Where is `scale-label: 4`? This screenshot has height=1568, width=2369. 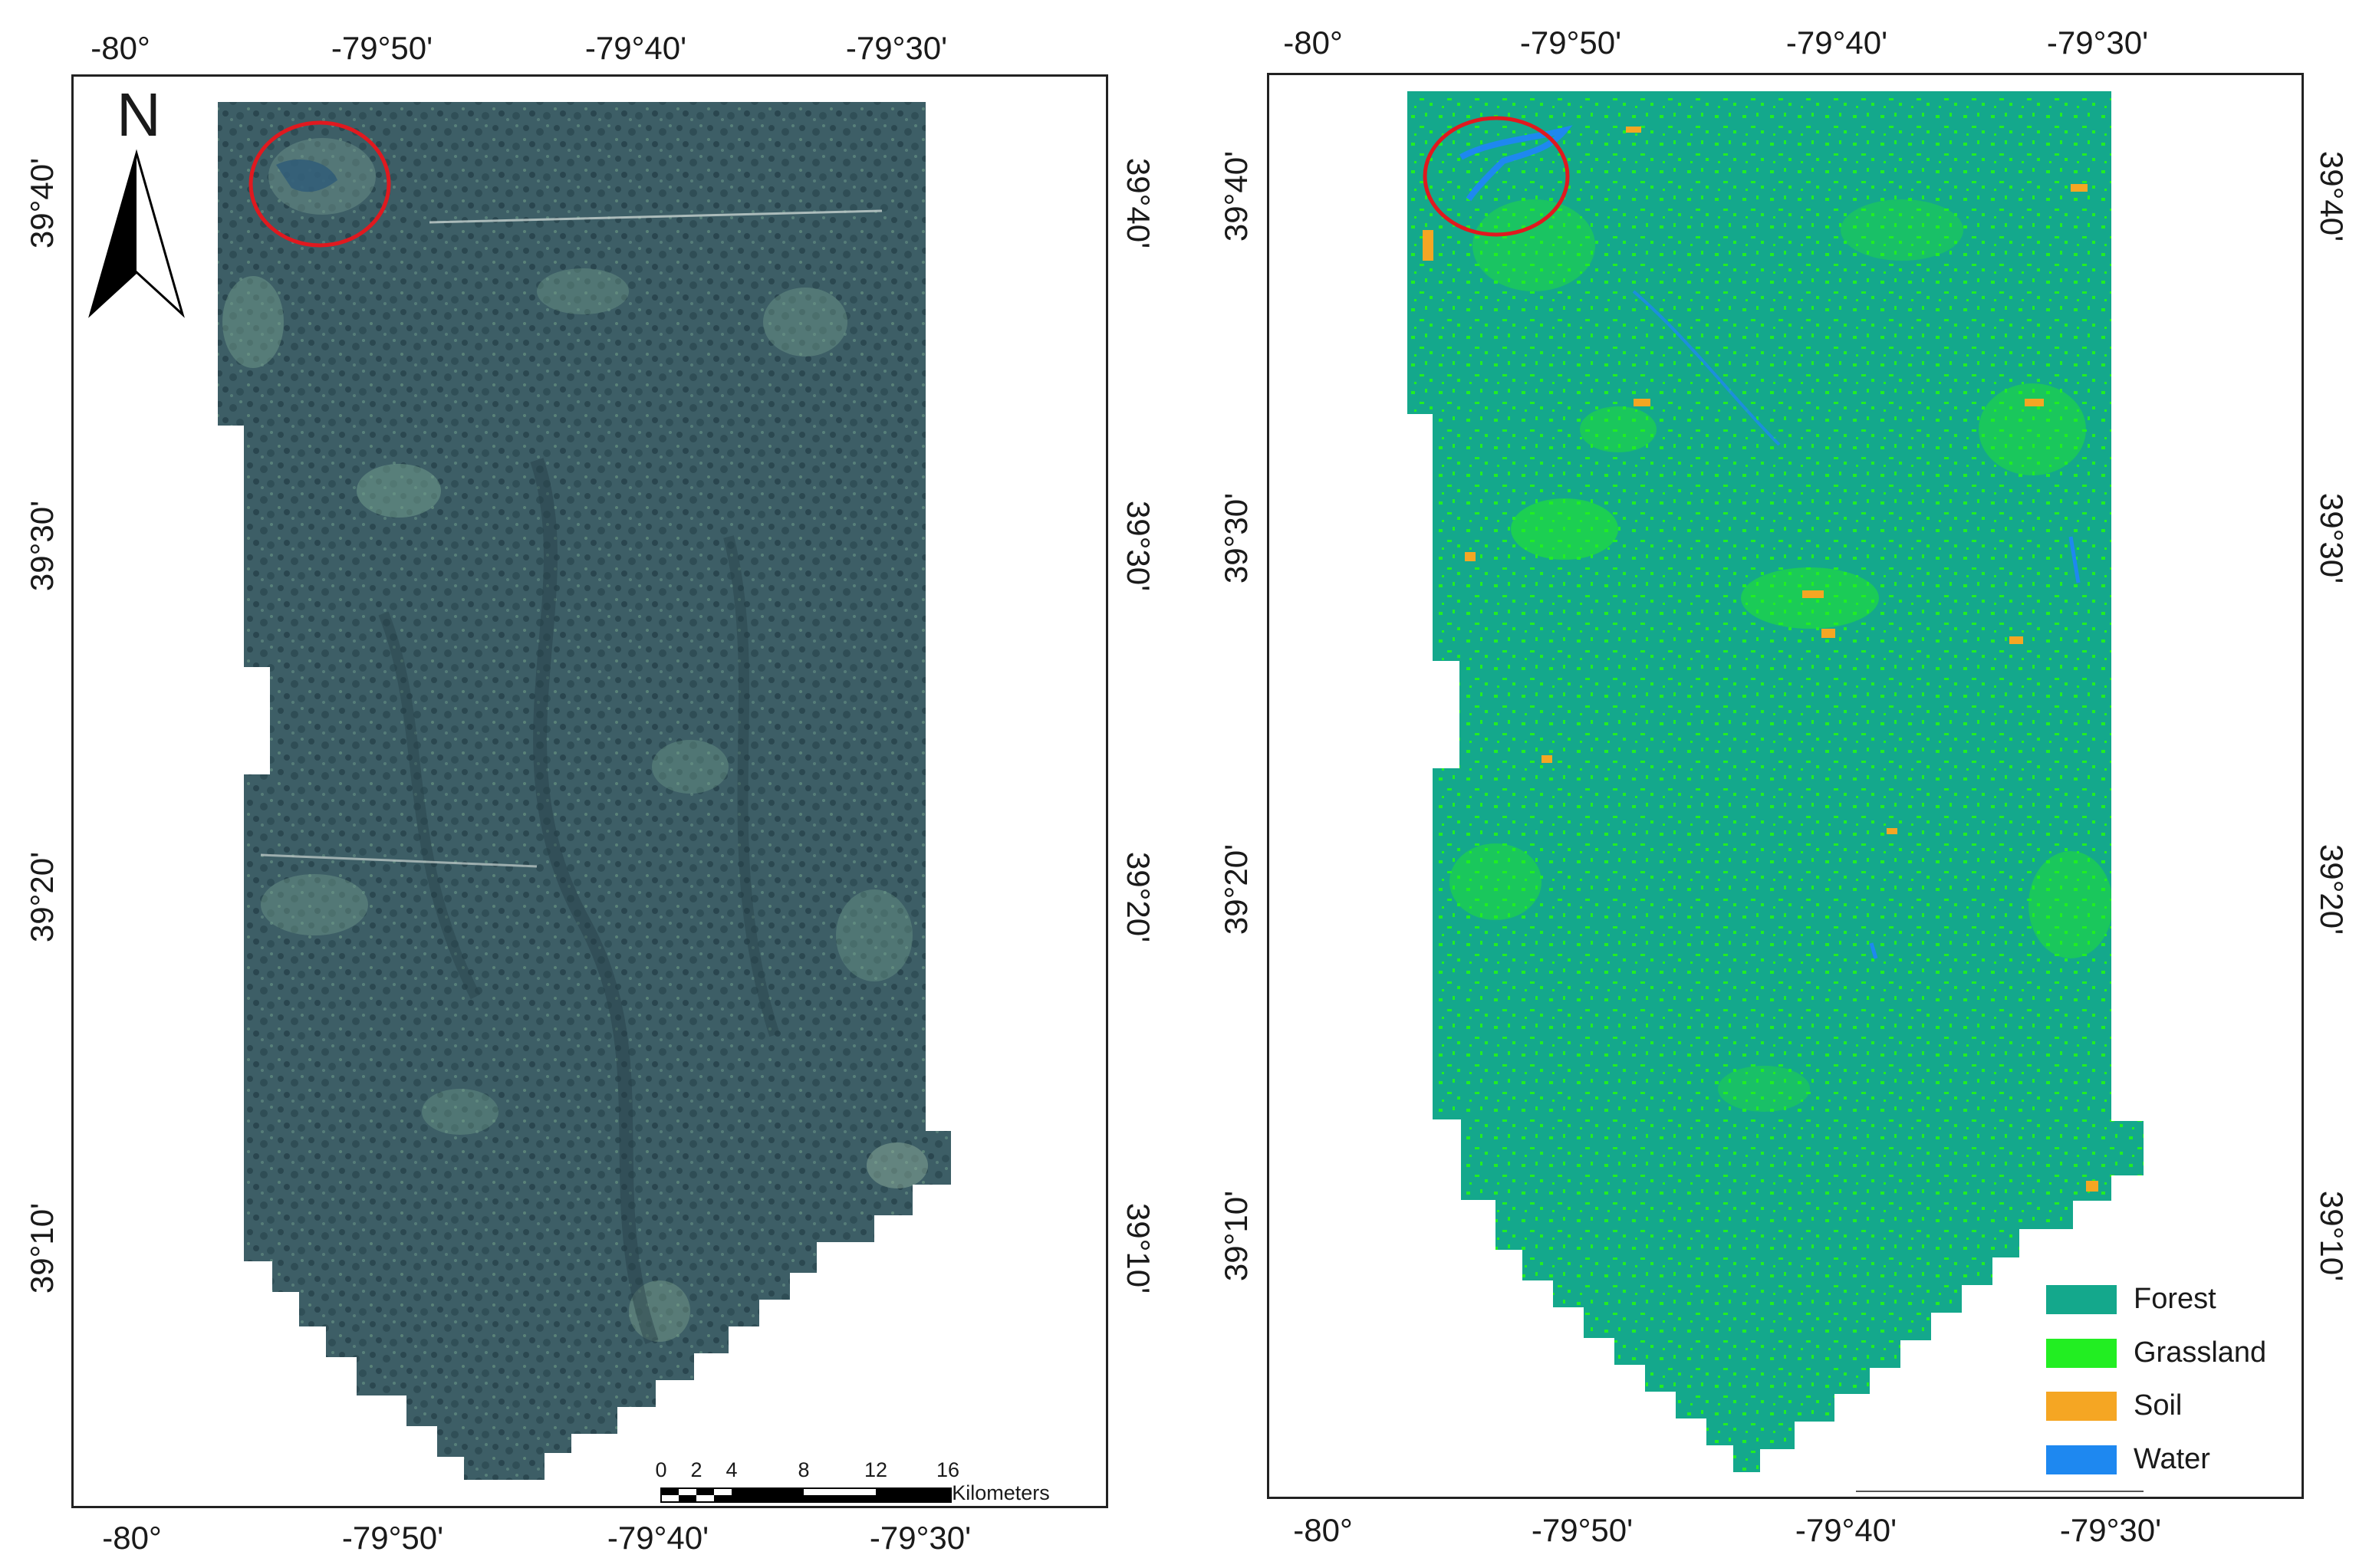 scale-label: 4 is located at coordinates (732, 1470).